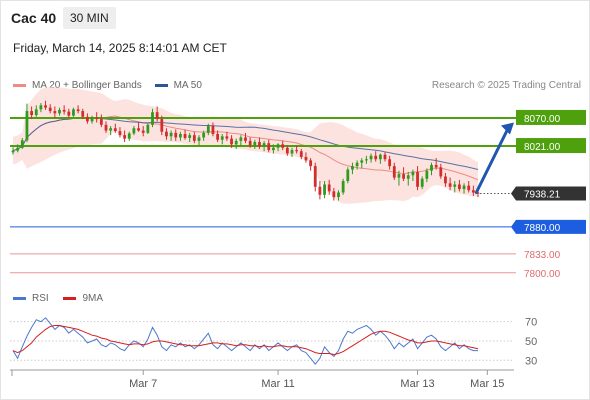  Describe the element at coordinates (542, 274) in the screenshot. I see `minor-support-label: 7800.00` at that location.